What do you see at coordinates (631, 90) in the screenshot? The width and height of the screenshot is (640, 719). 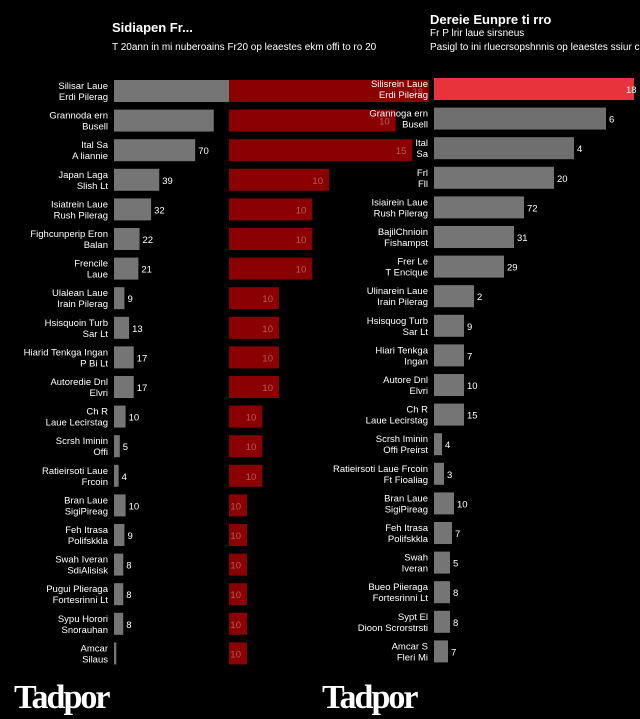 I see `right-value-label-0: 18` at bounding box center [631, 90].